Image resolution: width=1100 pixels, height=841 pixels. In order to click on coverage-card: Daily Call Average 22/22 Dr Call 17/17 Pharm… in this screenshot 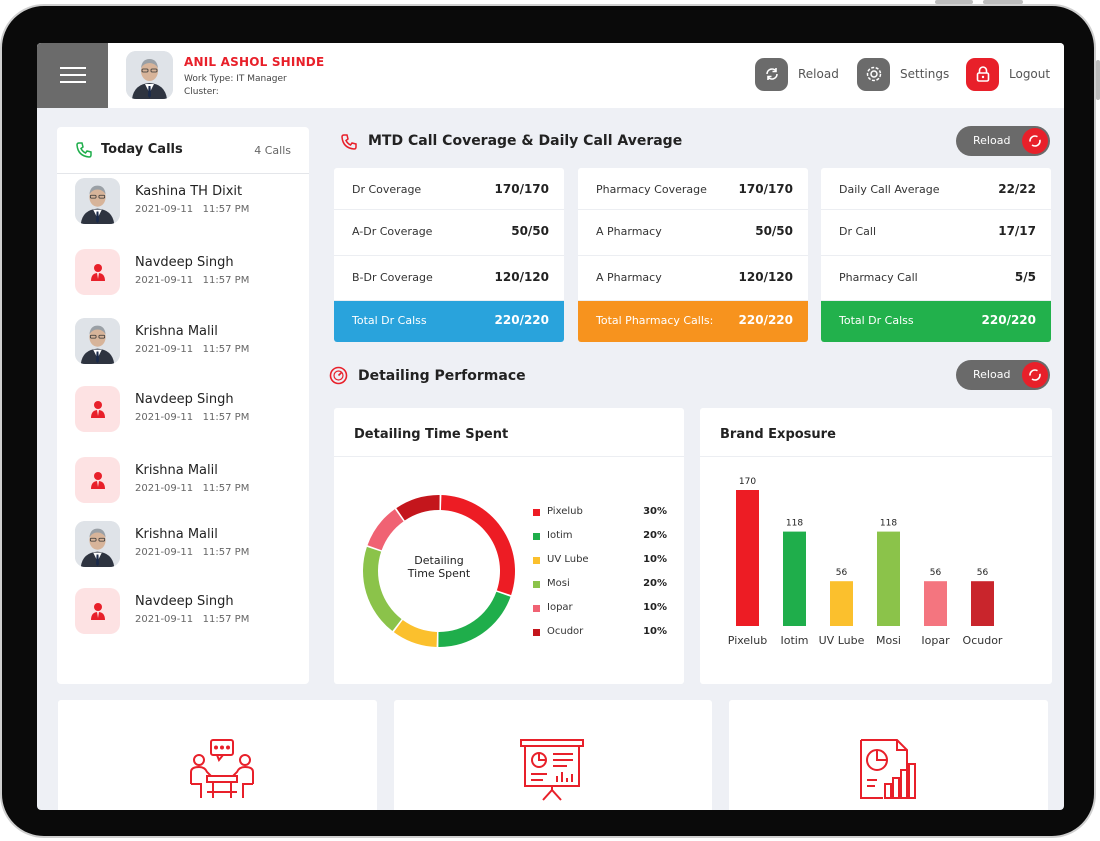, I will do `click(936, 255)`.